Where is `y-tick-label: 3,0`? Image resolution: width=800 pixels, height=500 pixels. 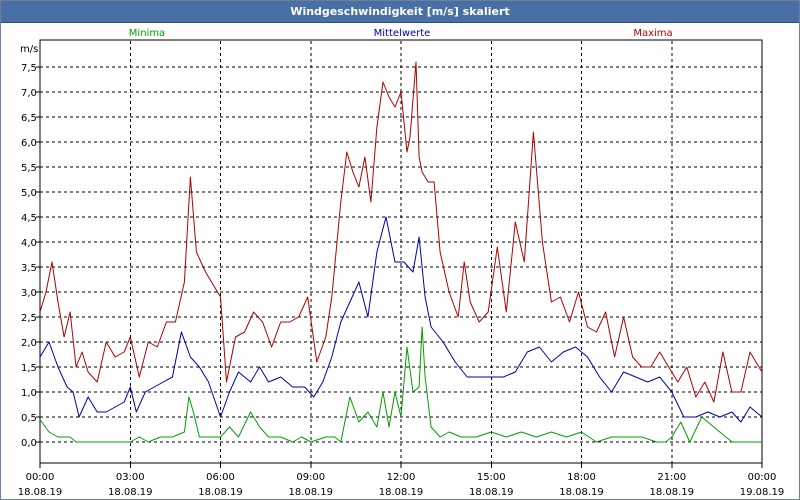
y-tick-label: 3,0 is located at coordinates (29, 293).